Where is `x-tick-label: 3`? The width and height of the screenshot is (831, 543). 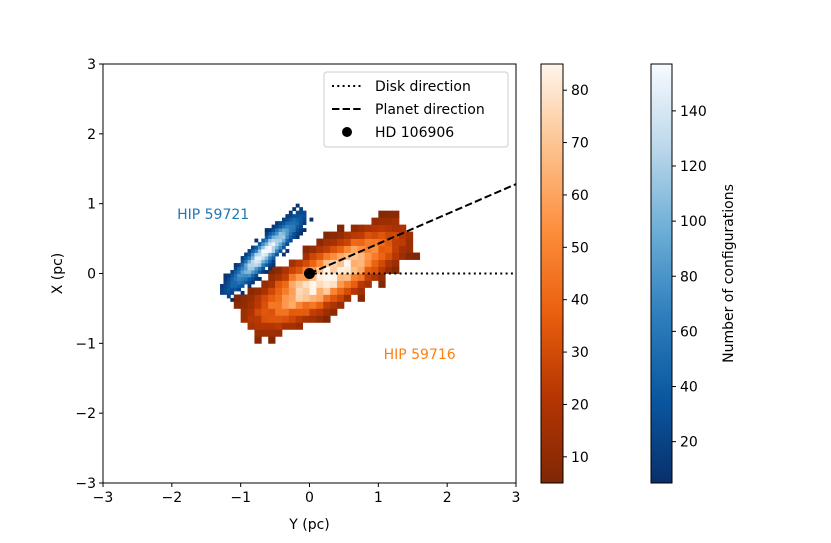
x-tick-label: 3 is located at coordinates (516, 498).